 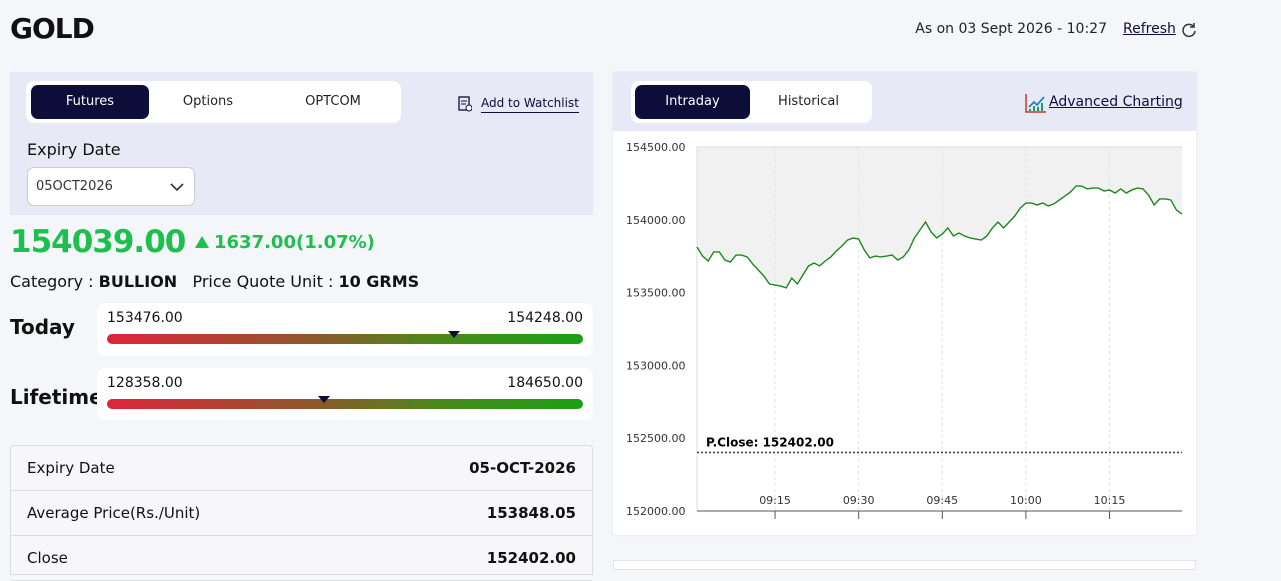 I want to click on category-label: Category :, so click(x=52, y=281).